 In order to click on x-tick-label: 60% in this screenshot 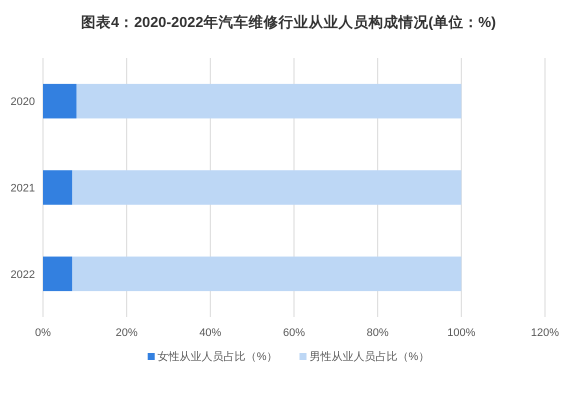, I will do `click(294, 333)`.